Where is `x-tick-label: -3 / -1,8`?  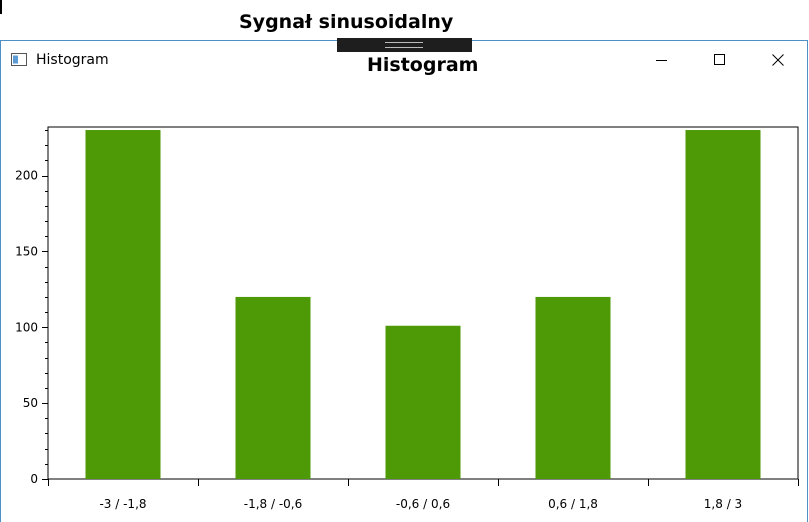 x-tick-label: -3 / -1,8 is located at coordinates (122, 504).